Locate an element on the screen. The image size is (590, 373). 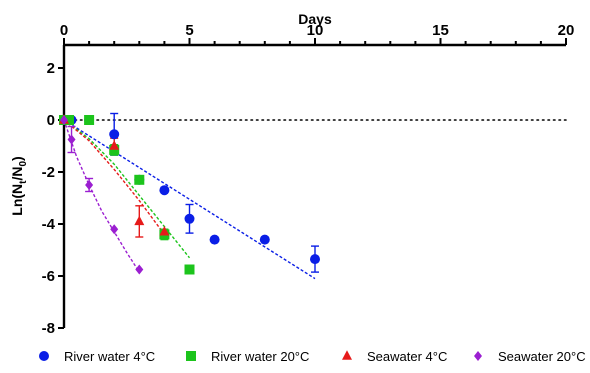
legend-item-seawater-20c: Seawater 20°C is located at coordinates (530, 356).